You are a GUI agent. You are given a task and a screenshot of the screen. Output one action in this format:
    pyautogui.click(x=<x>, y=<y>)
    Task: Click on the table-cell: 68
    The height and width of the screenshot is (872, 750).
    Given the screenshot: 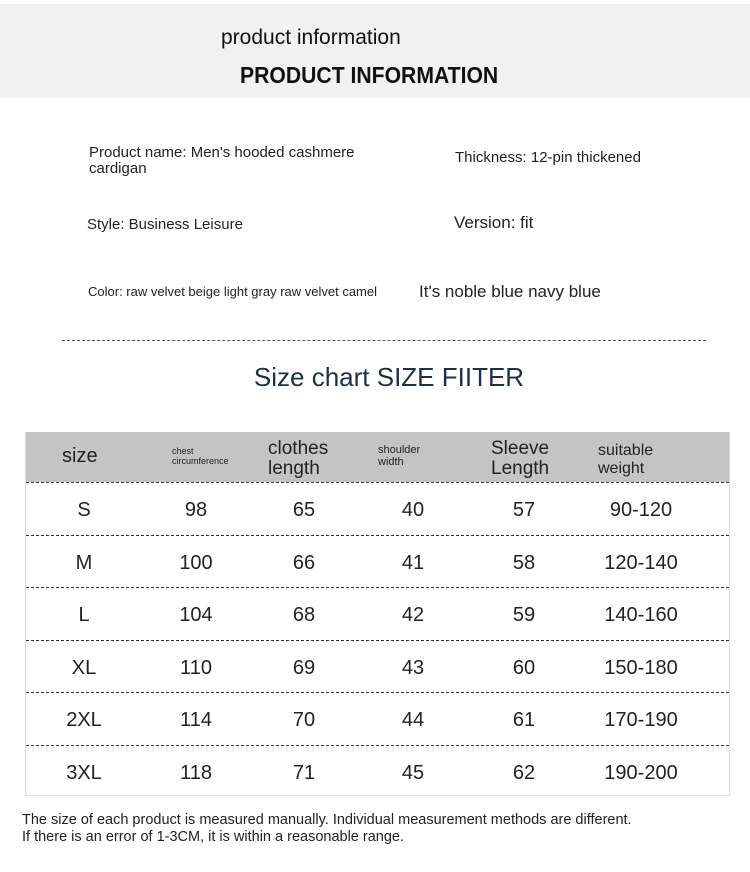 What is the action you would take?
    pyautogui.click(x=304, y=615)
    